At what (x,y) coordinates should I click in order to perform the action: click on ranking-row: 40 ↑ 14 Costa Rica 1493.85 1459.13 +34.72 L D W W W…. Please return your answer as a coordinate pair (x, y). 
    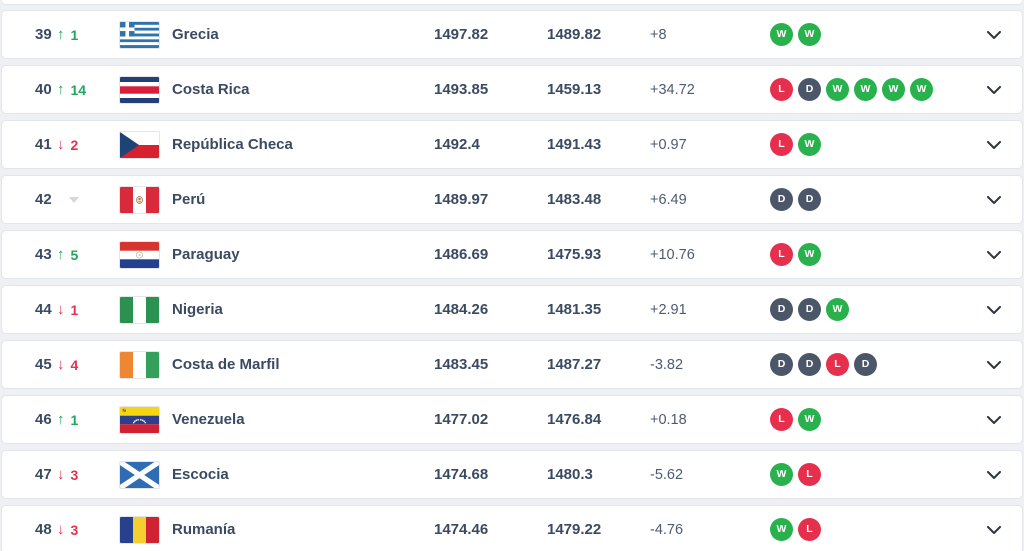
    Looking at the image, I should click on (512, 89).